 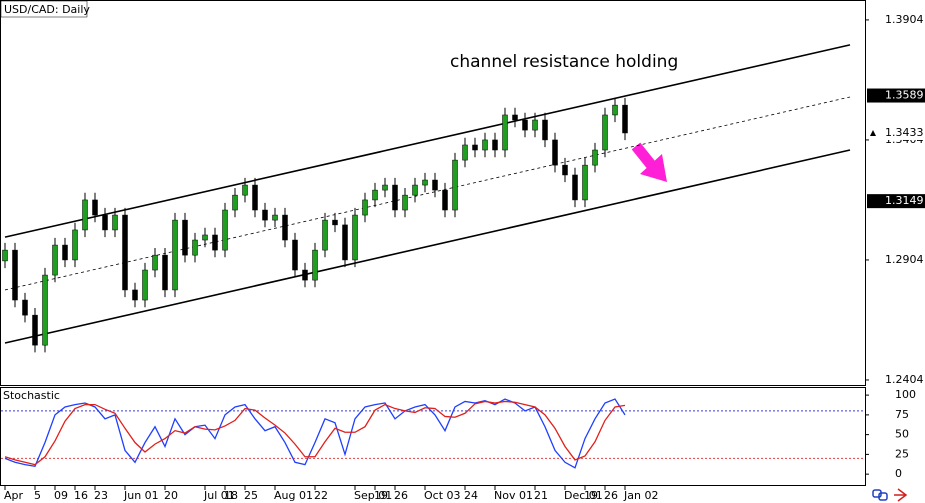 What do you see at coordinates (31, 395) in the screenshot?
I see `panel-title: Stochastic` at bounding box center [31, 395].